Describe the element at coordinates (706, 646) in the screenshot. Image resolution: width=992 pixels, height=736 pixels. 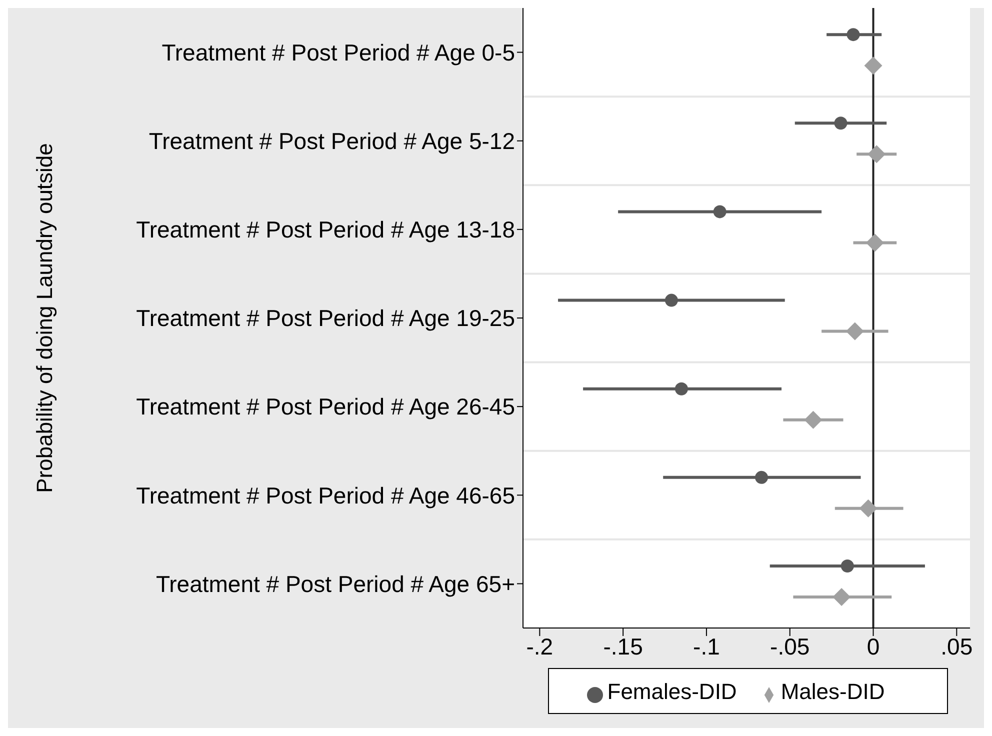
I see `x-tick-label: -.1` at that location.